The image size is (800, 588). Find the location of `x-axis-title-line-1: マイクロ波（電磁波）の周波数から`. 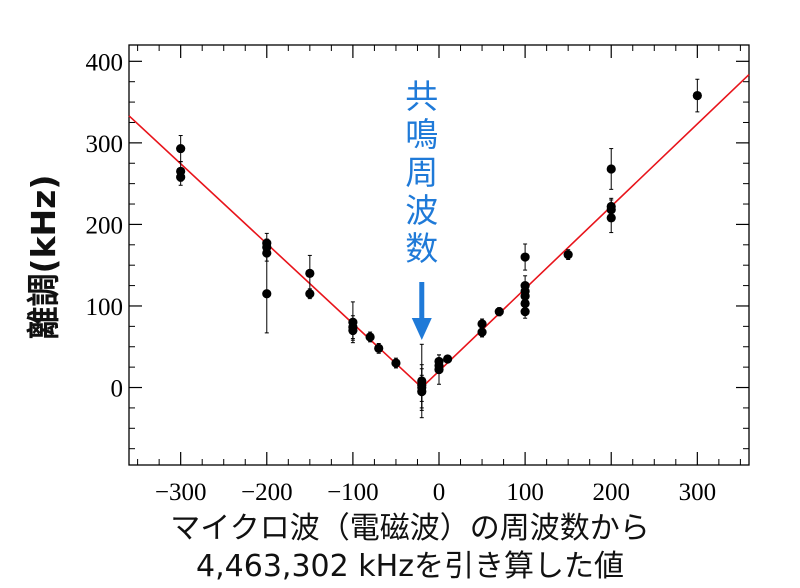

x-axis-title-line-1: マイクロ波（電磁波）の周波数から is located at coordinates (409, 528).